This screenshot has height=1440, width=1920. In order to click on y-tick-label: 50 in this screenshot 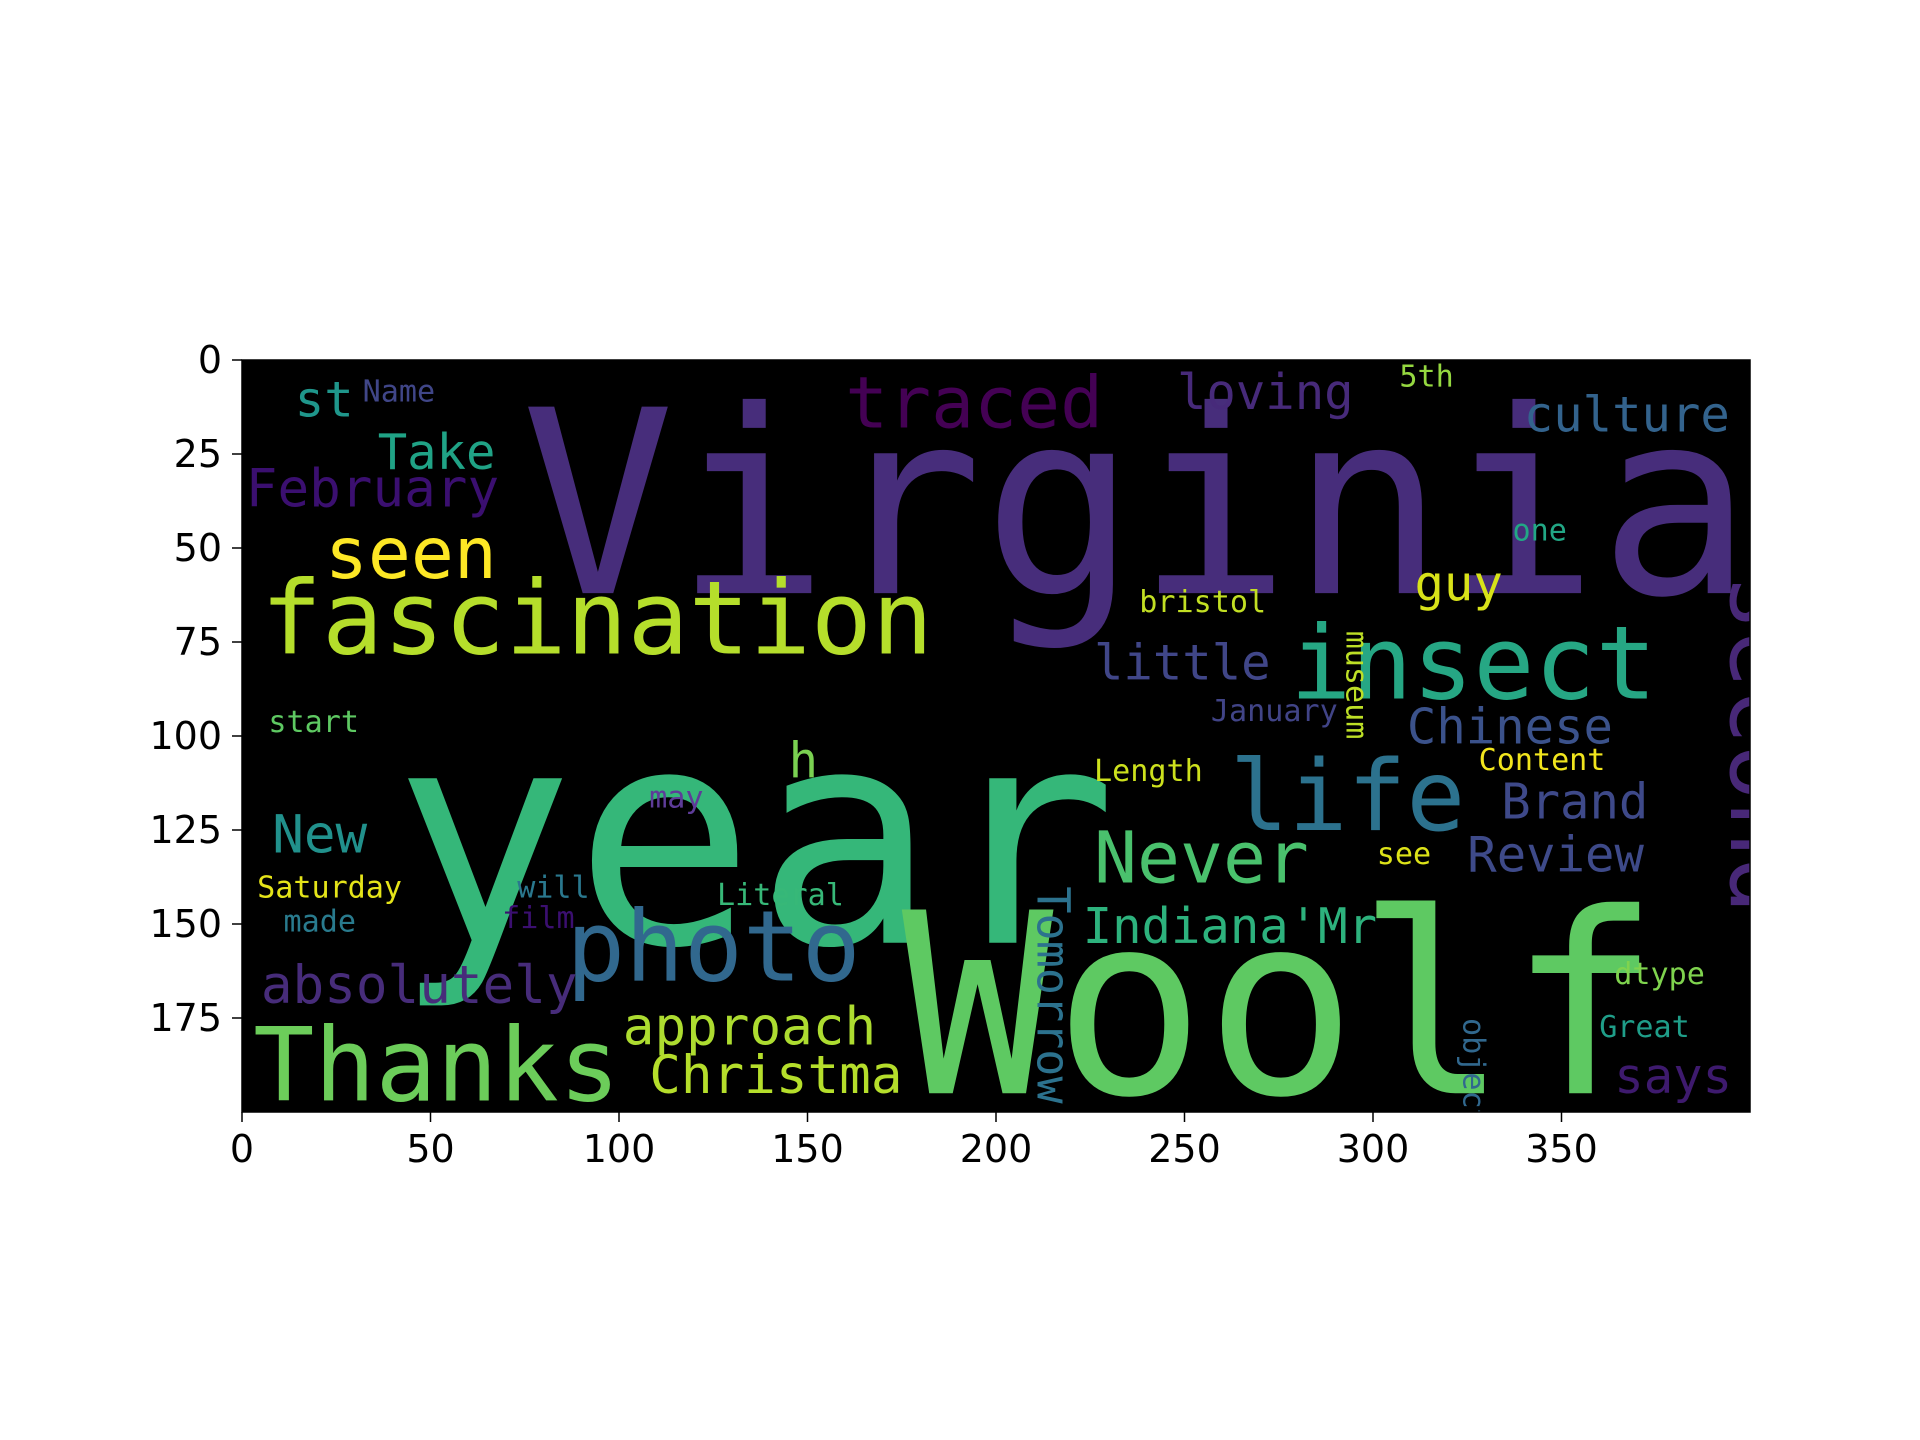, I will do `click(198, 548)`.